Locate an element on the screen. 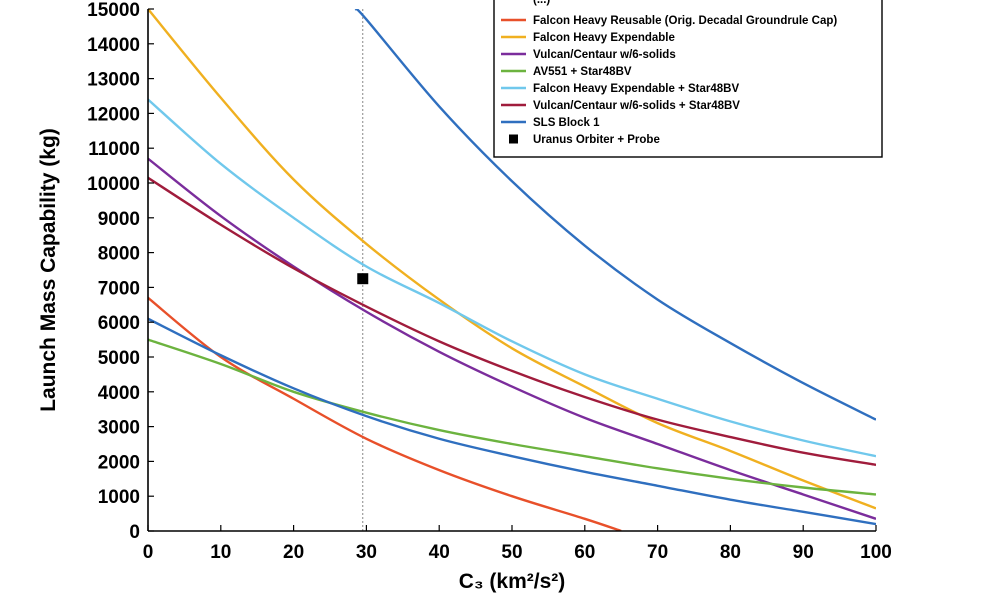 Image resolution: width=1000 pixels, height=600 pixels. y-tick-label: 8000 is located at coordinates (119, 254).